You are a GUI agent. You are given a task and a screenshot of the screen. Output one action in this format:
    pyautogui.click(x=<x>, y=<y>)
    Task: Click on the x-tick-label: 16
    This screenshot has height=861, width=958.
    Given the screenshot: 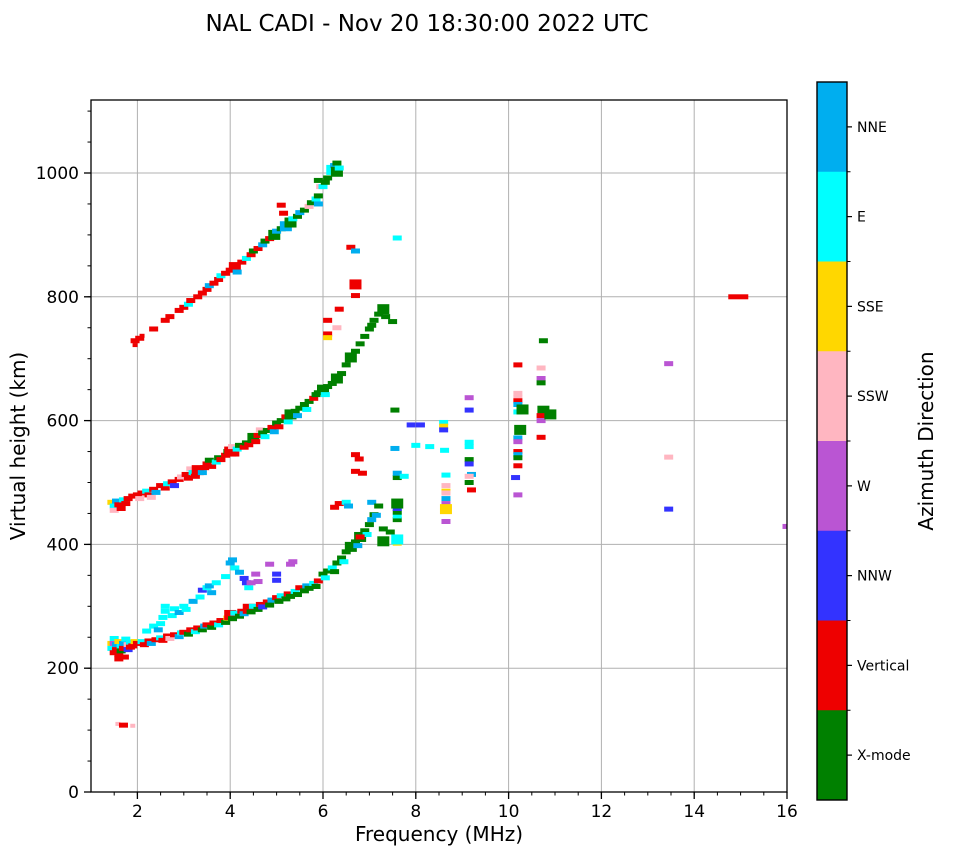 What is the action you would take?
    pyautogui.click(x=787, y=812)
    